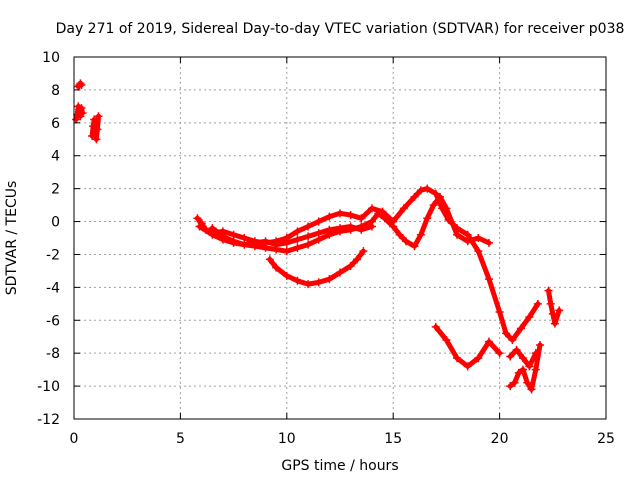 The image size is (640, 480). What do you see at coordinates (55, 223) in the screenshot?
I see `y-tick-label: 0` at bounding box center [55, 223].